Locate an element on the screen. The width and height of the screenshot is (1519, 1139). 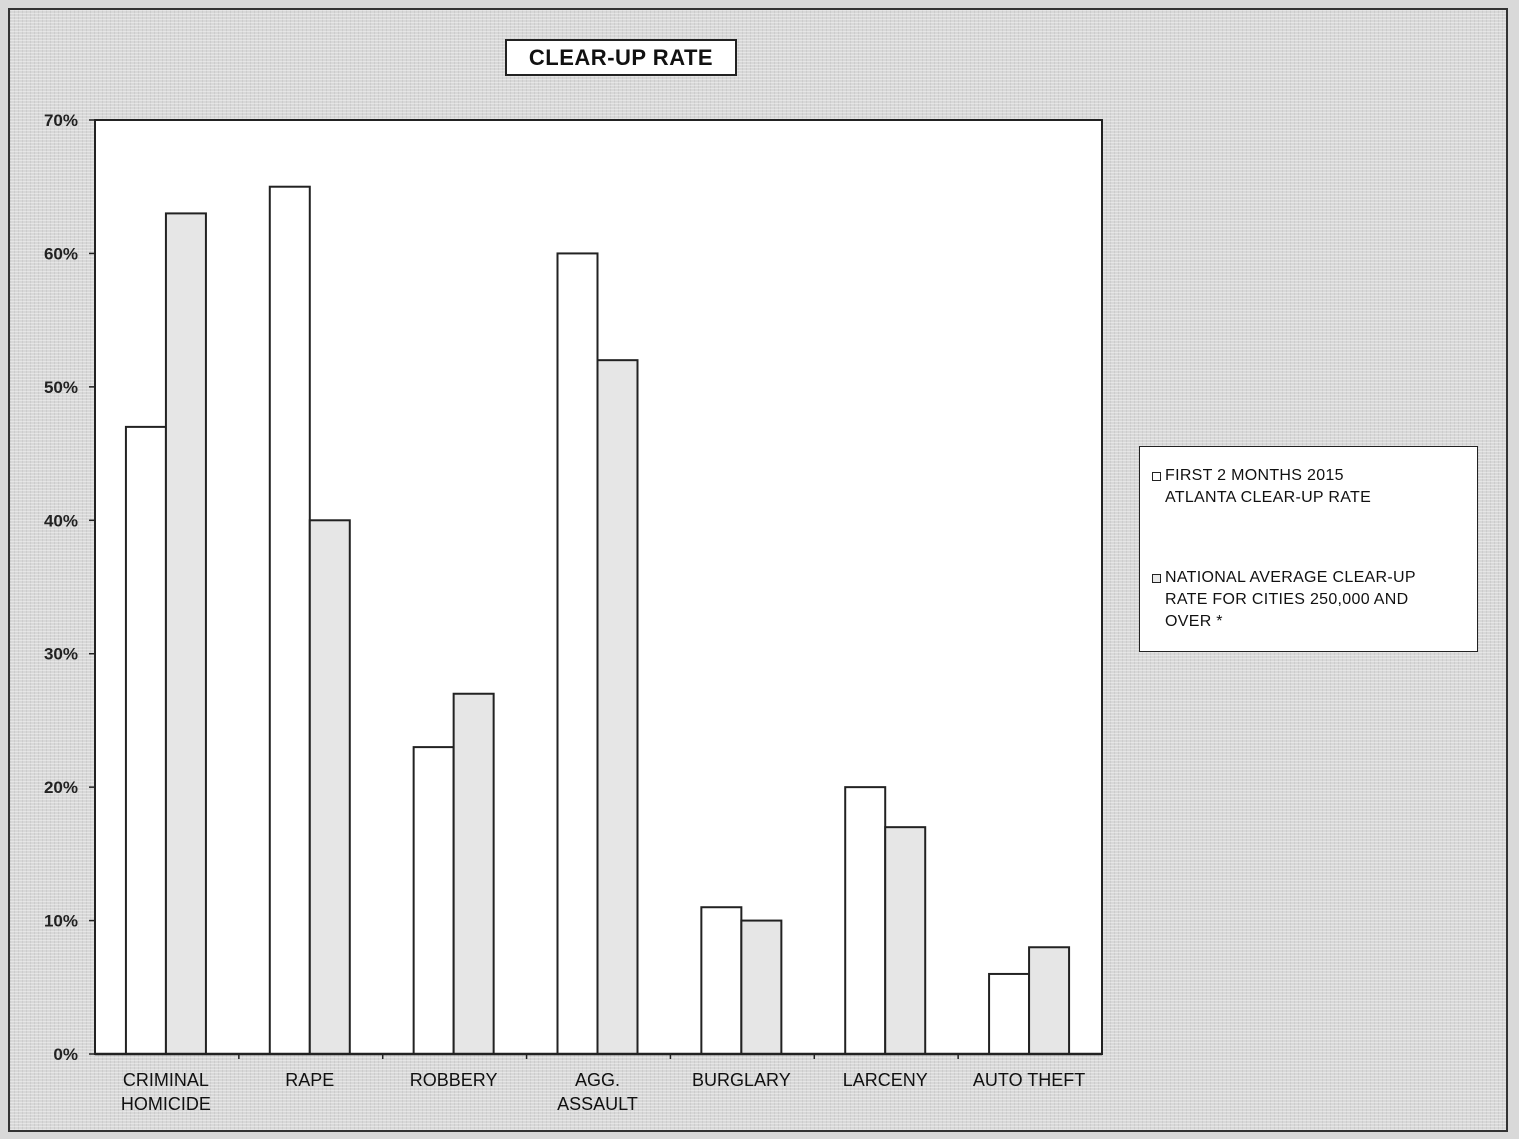
y-tick-label: 40% is located at coordinates (61, 520).